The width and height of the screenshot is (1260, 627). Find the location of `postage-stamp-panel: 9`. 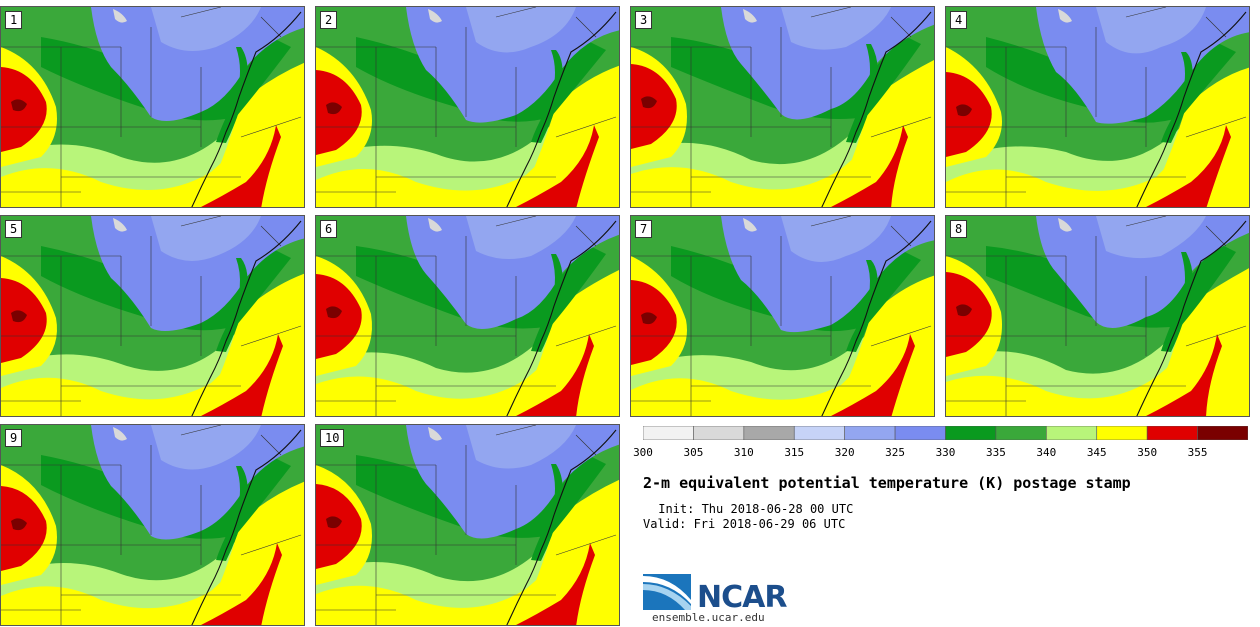

postage-stamp-panel: 9 is located at coordinates (152, 525).